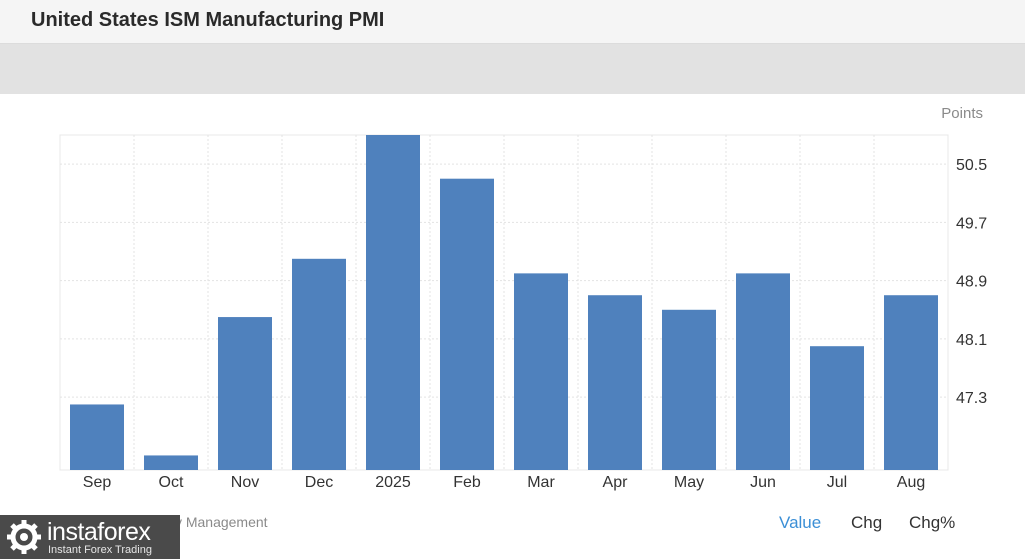 The width and height of the screenshot is (1025, 559). What do you see at coordinates (971, 223) in the screenshot?
I see `y-tick-label: 49.7` at bounding box center [971, 223].